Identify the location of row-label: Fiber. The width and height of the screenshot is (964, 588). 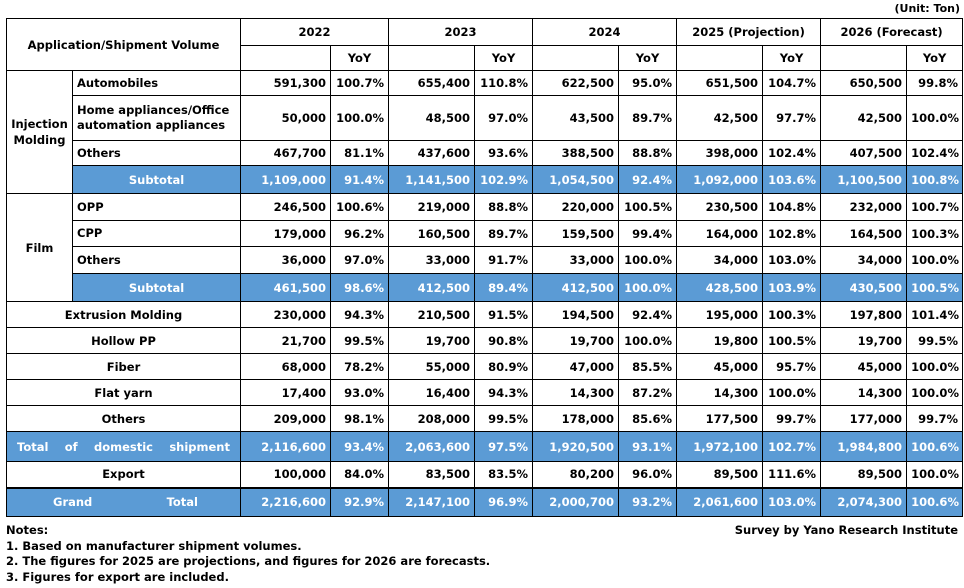
(123, 366).